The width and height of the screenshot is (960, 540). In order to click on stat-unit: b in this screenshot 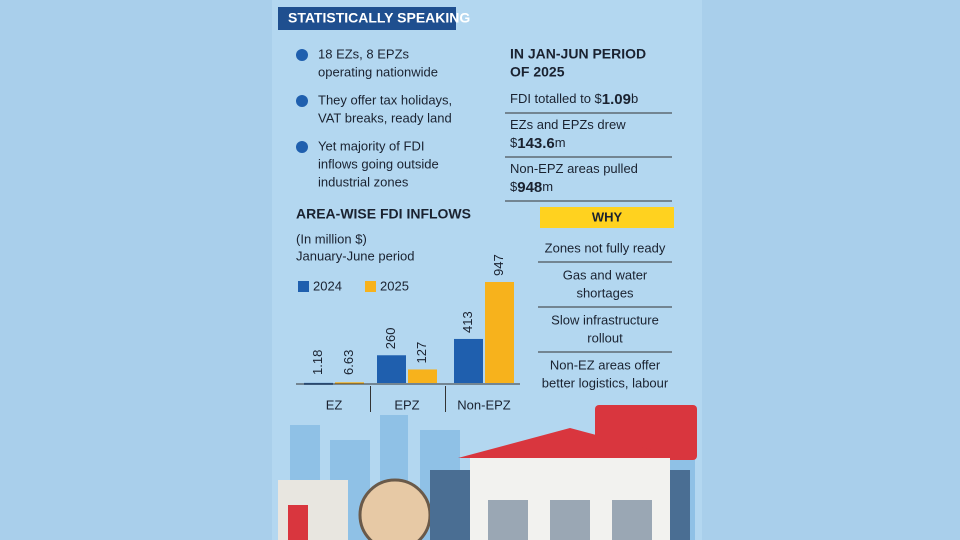, I will do `click(634, 98)`.